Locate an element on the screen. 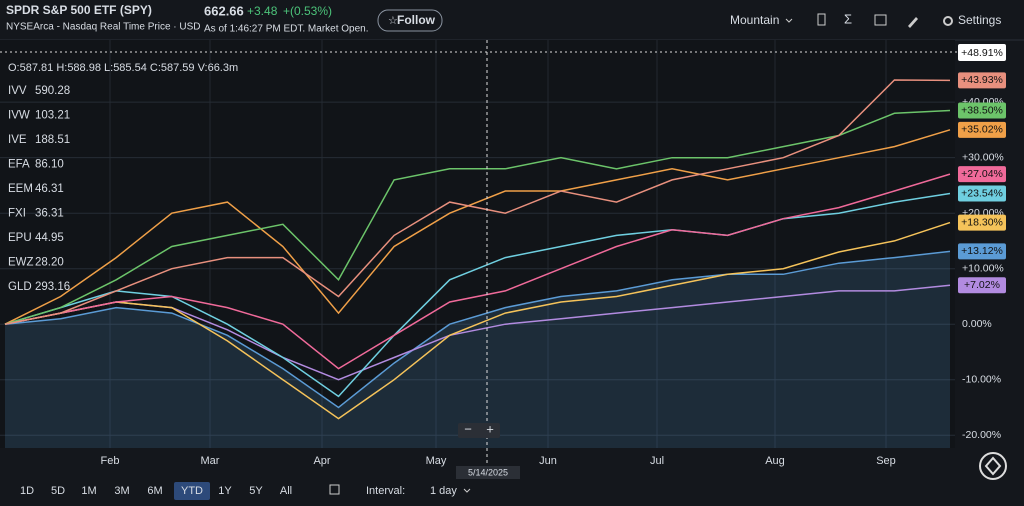  legend-name: FXI is located at coordinates (17, 214).